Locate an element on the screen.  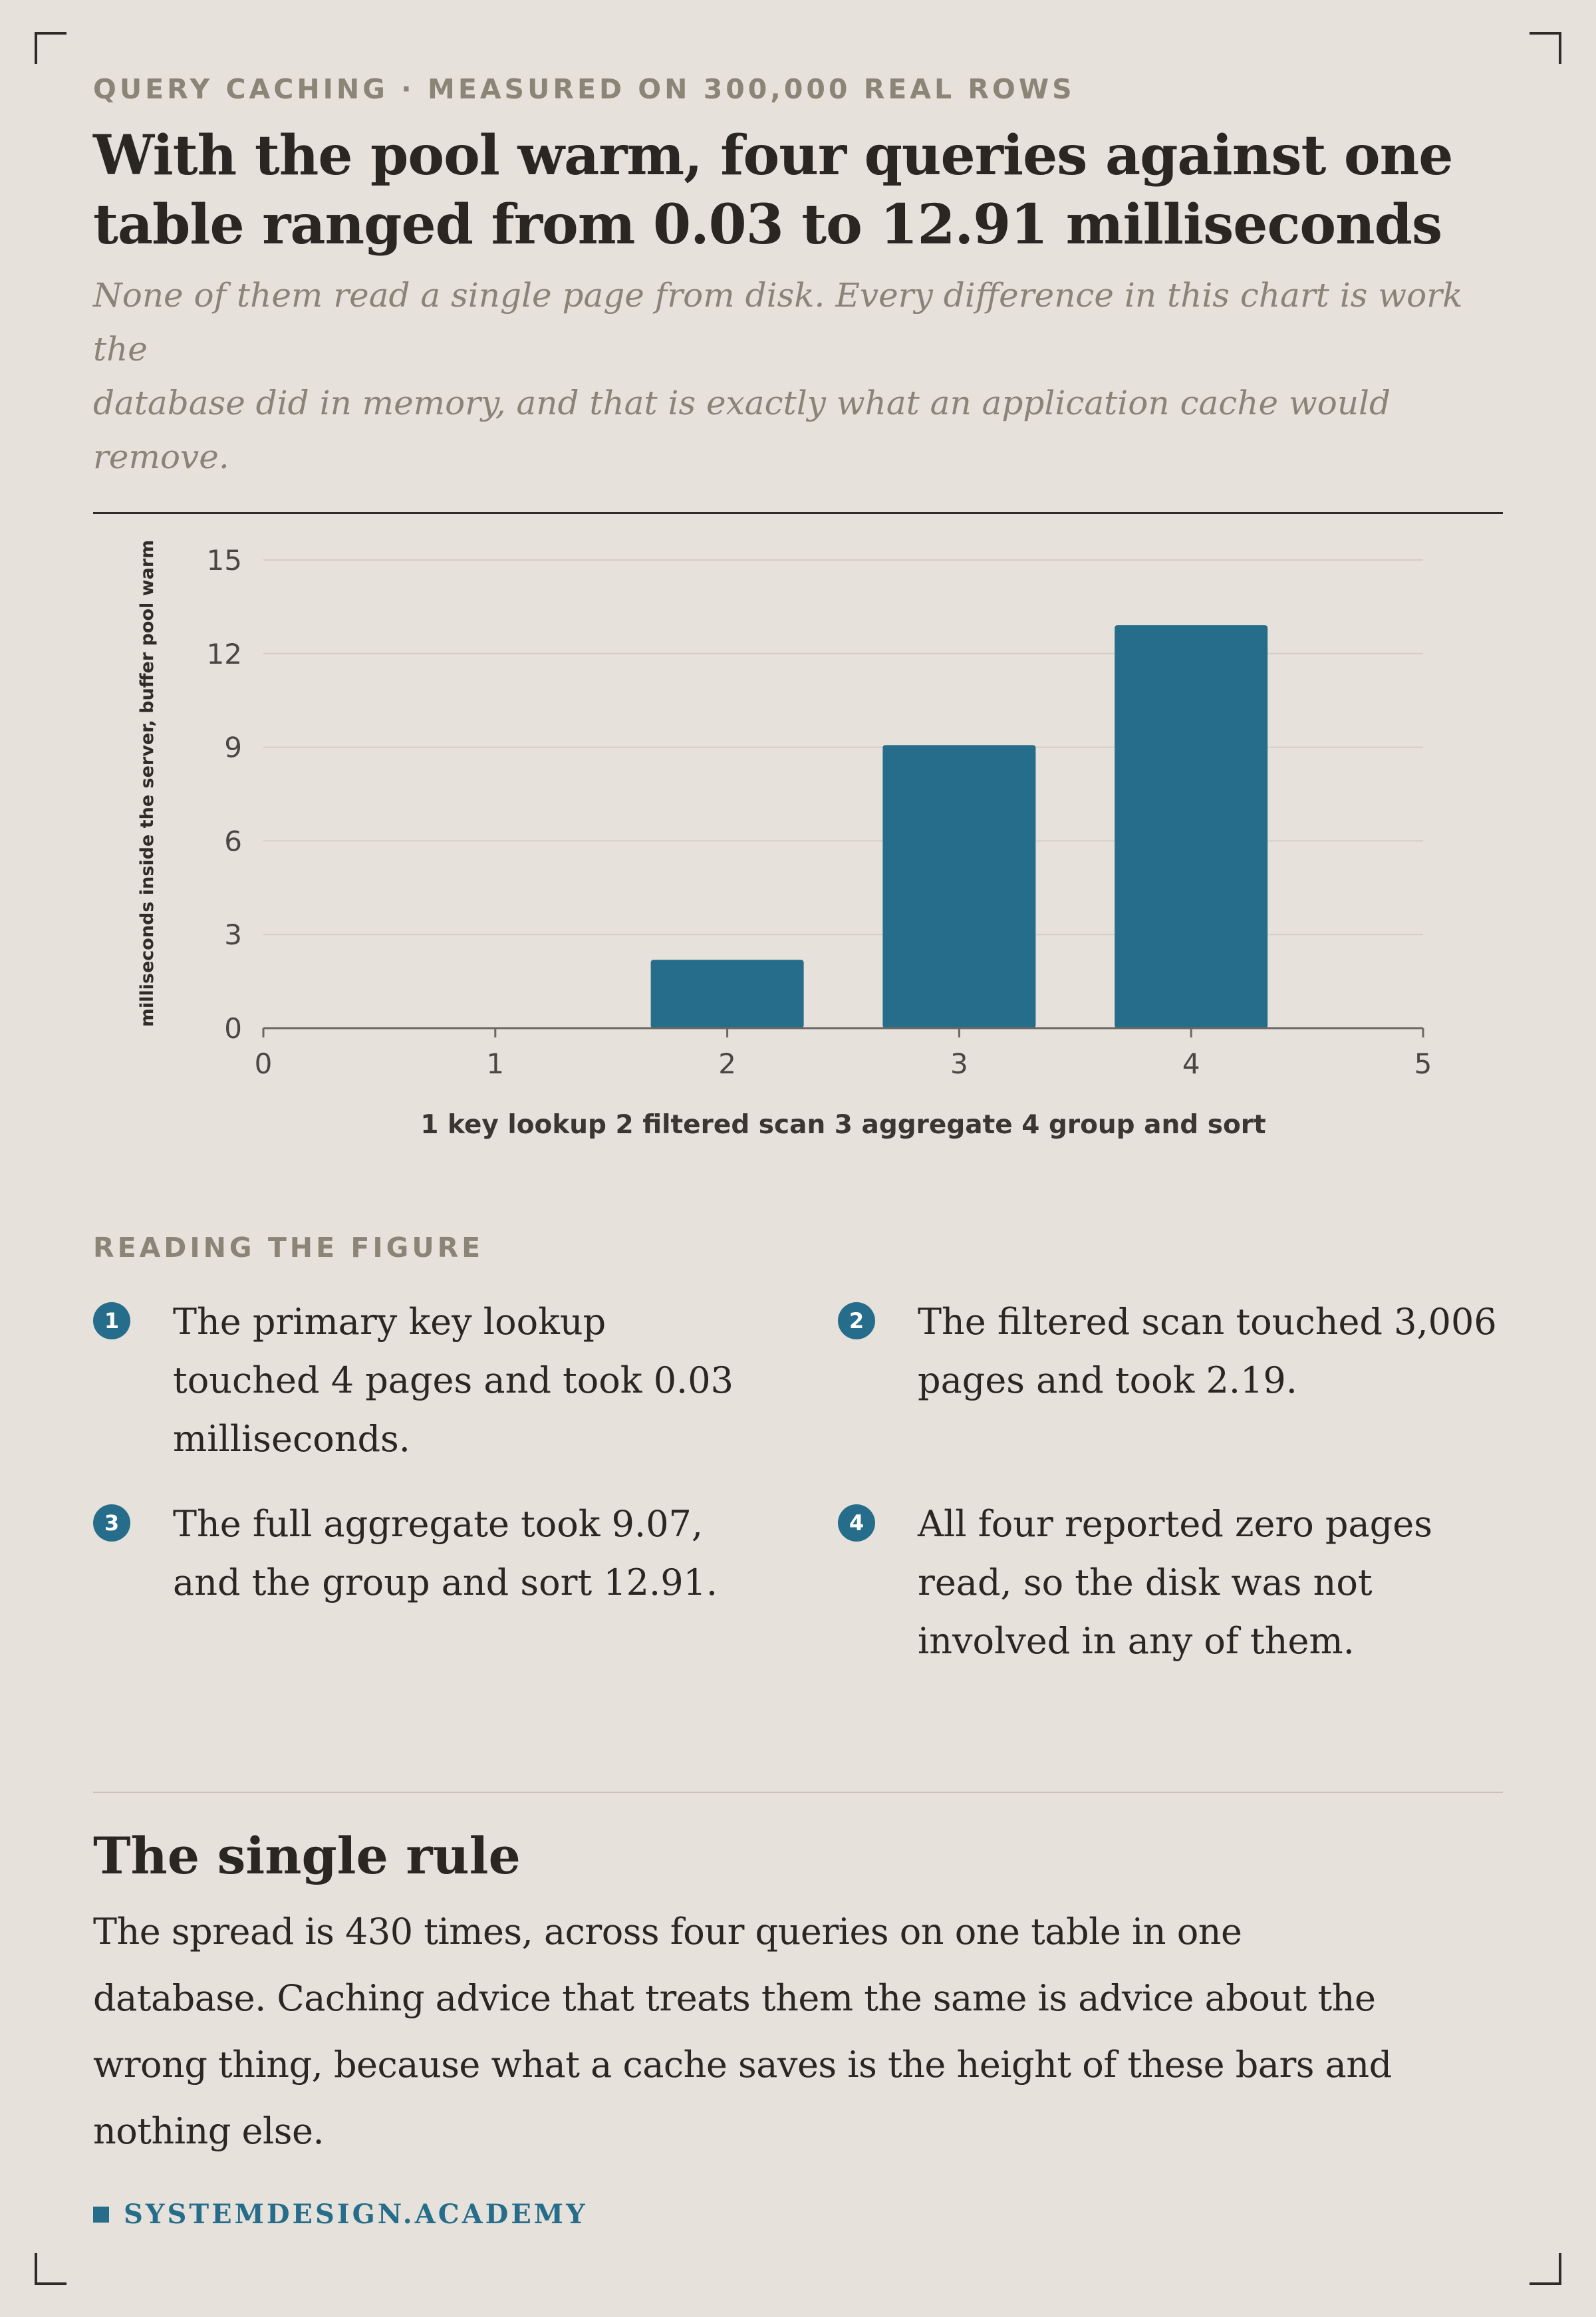
corner-mark-bottom-right is located at coordinates (1545, 2269).